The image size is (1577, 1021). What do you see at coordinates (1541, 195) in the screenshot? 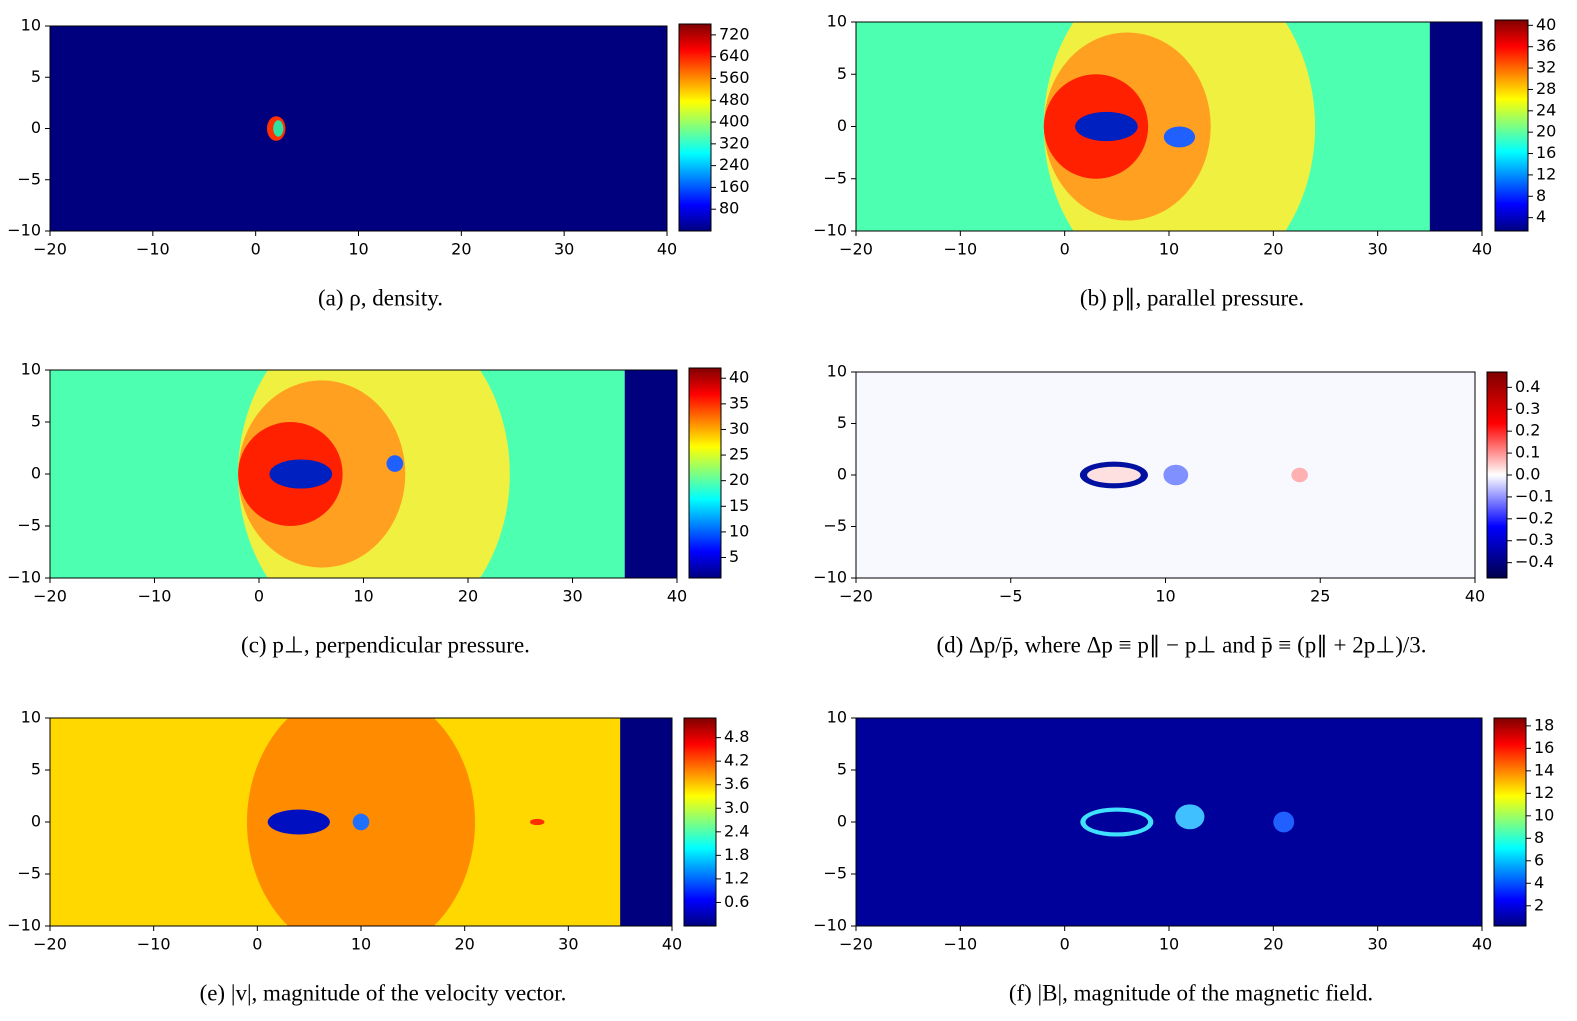
I see `colorbar-tick-label: 8` at bounding box center [1541, 195].